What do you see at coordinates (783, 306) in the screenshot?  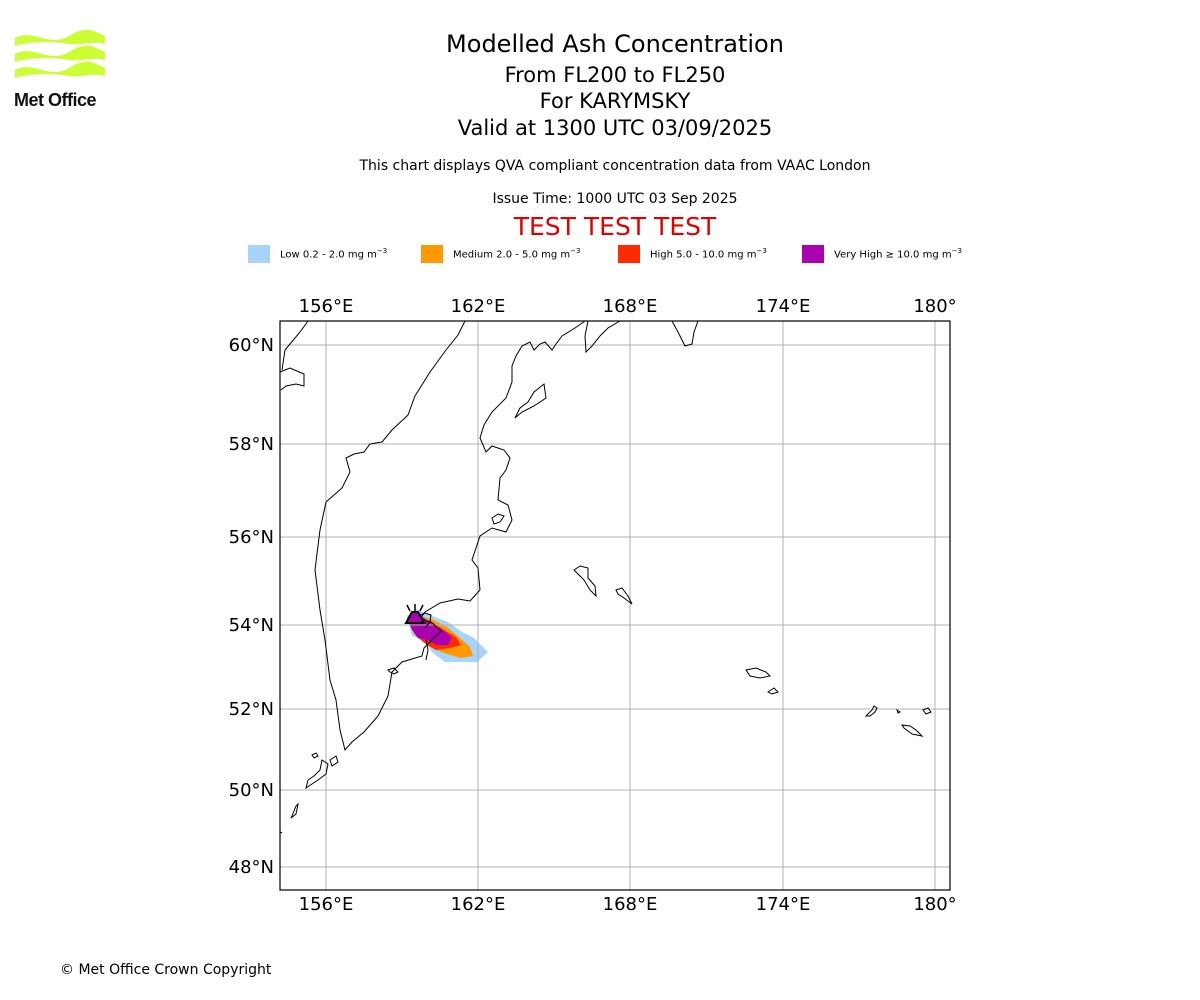 I see `lon-tick-top: 174°E` at bounding box center [783, 306].